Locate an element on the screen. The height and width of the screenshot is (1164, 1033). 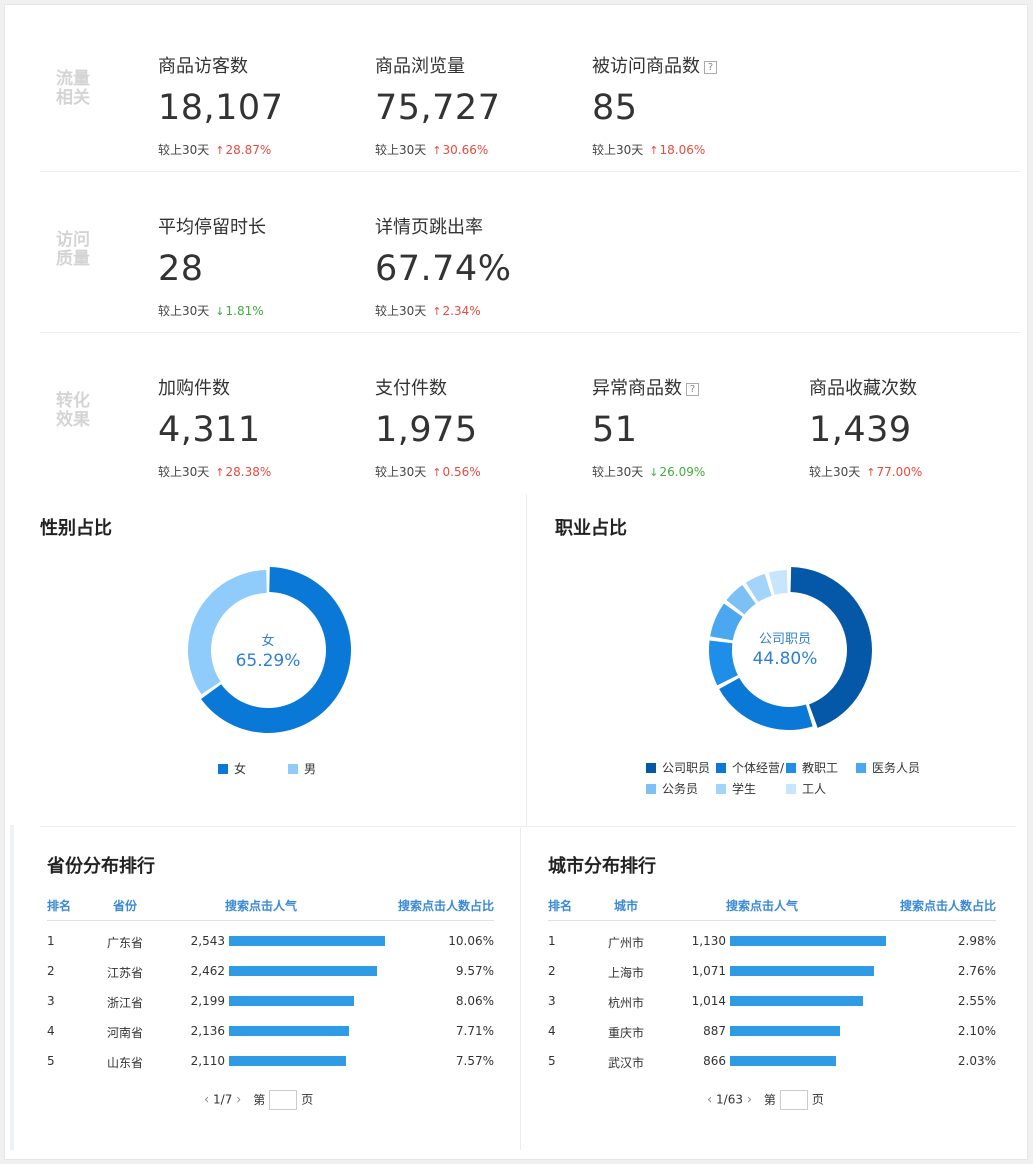
legend-item: 医务人员 is located at coordinates (888, 767).